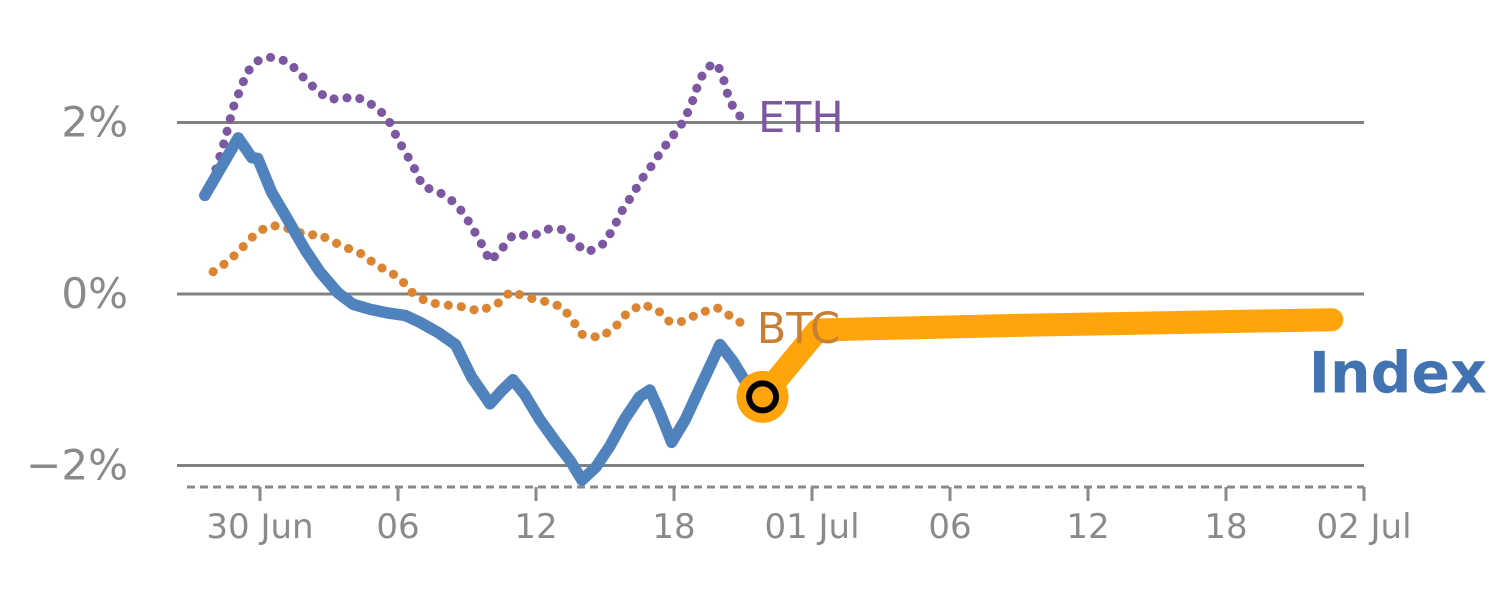 The image size is (1500, 600). I want to click on index-live-series-line, so click(1047, 358).